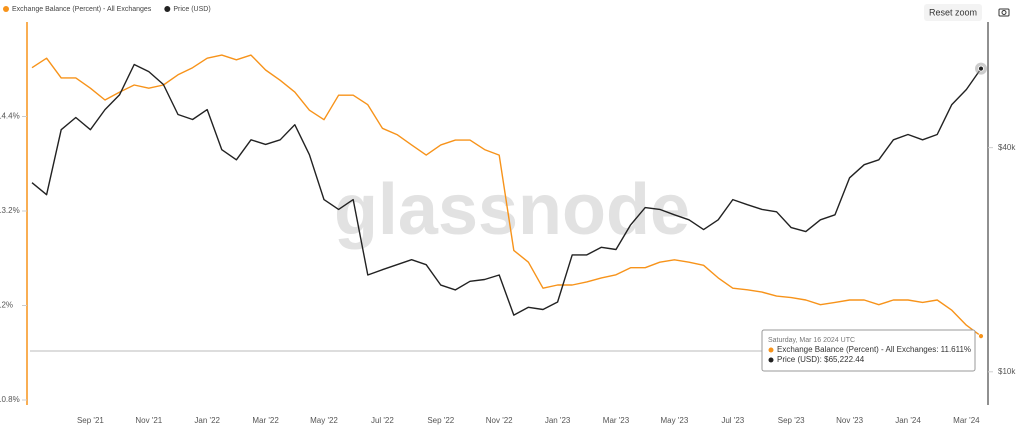 The image size is (1024, 432). What do you see at coordinates (207, 420) in the screenshot?
I see `x-tick-label: Jan '22` at bounding box center [207, 420].